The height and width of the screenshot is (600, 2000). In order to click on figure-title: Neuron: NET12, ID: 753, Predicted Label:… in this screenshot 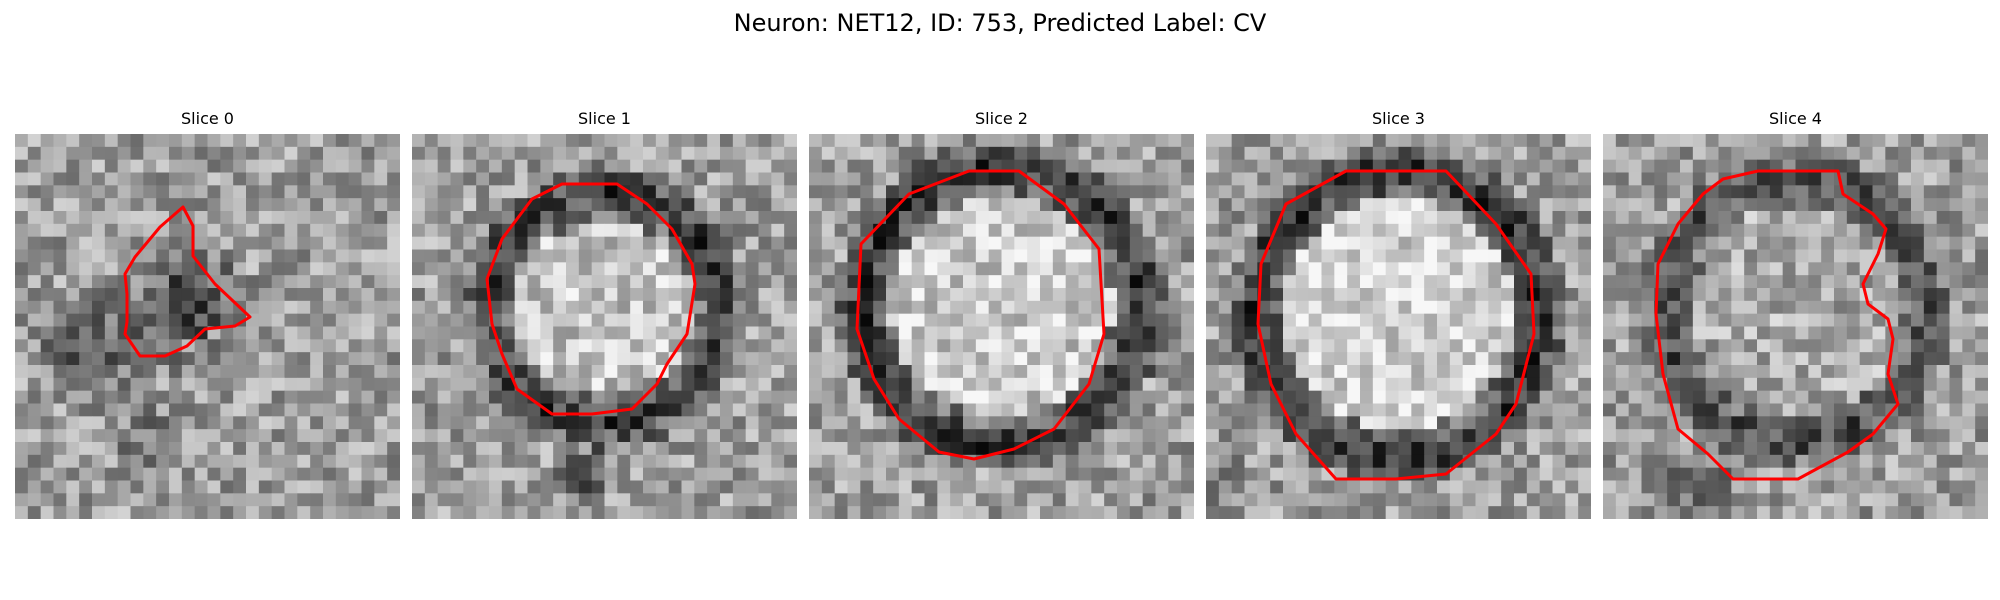, I will do `click(1000, 23)`.